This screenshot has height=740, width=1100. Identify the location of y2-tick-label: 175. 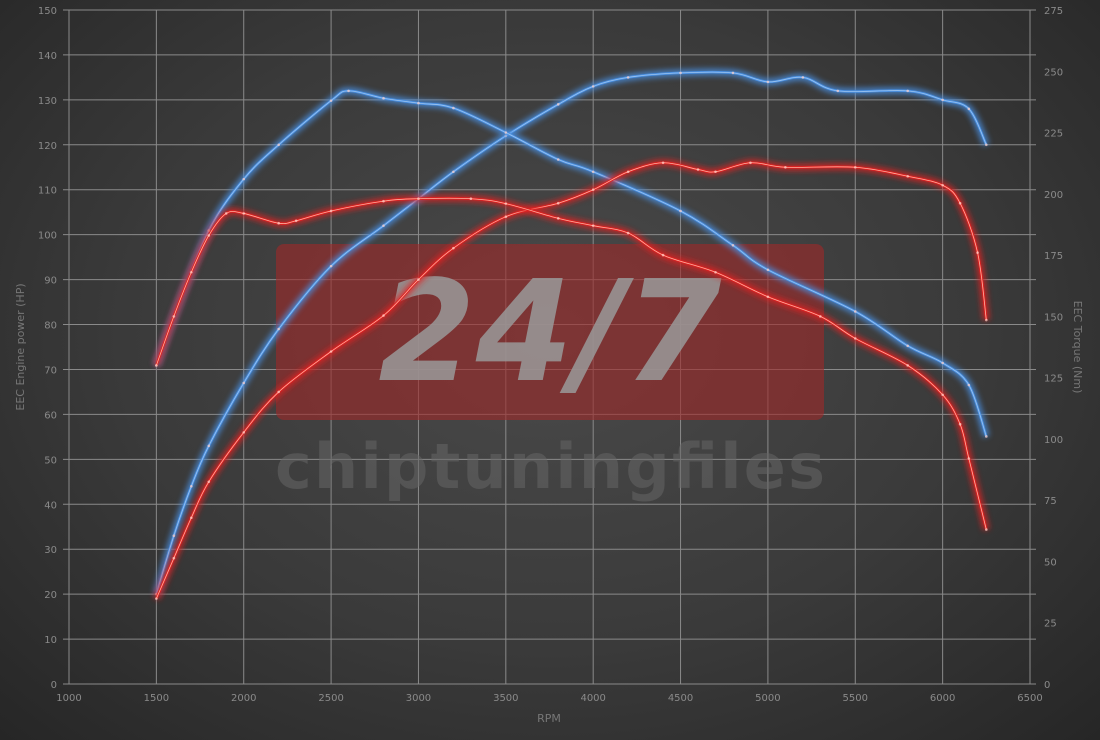
(1053, 256).